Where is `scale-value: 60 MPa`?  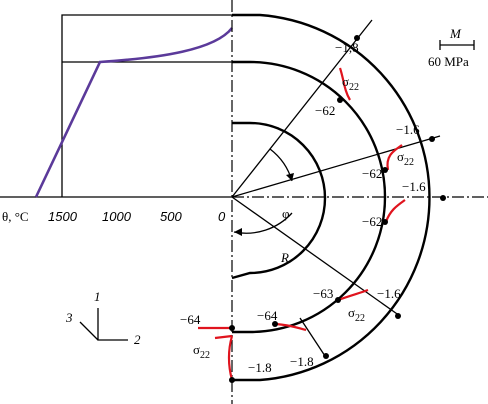 scale-value: 60 MPa is located at coordinates (448, 61).